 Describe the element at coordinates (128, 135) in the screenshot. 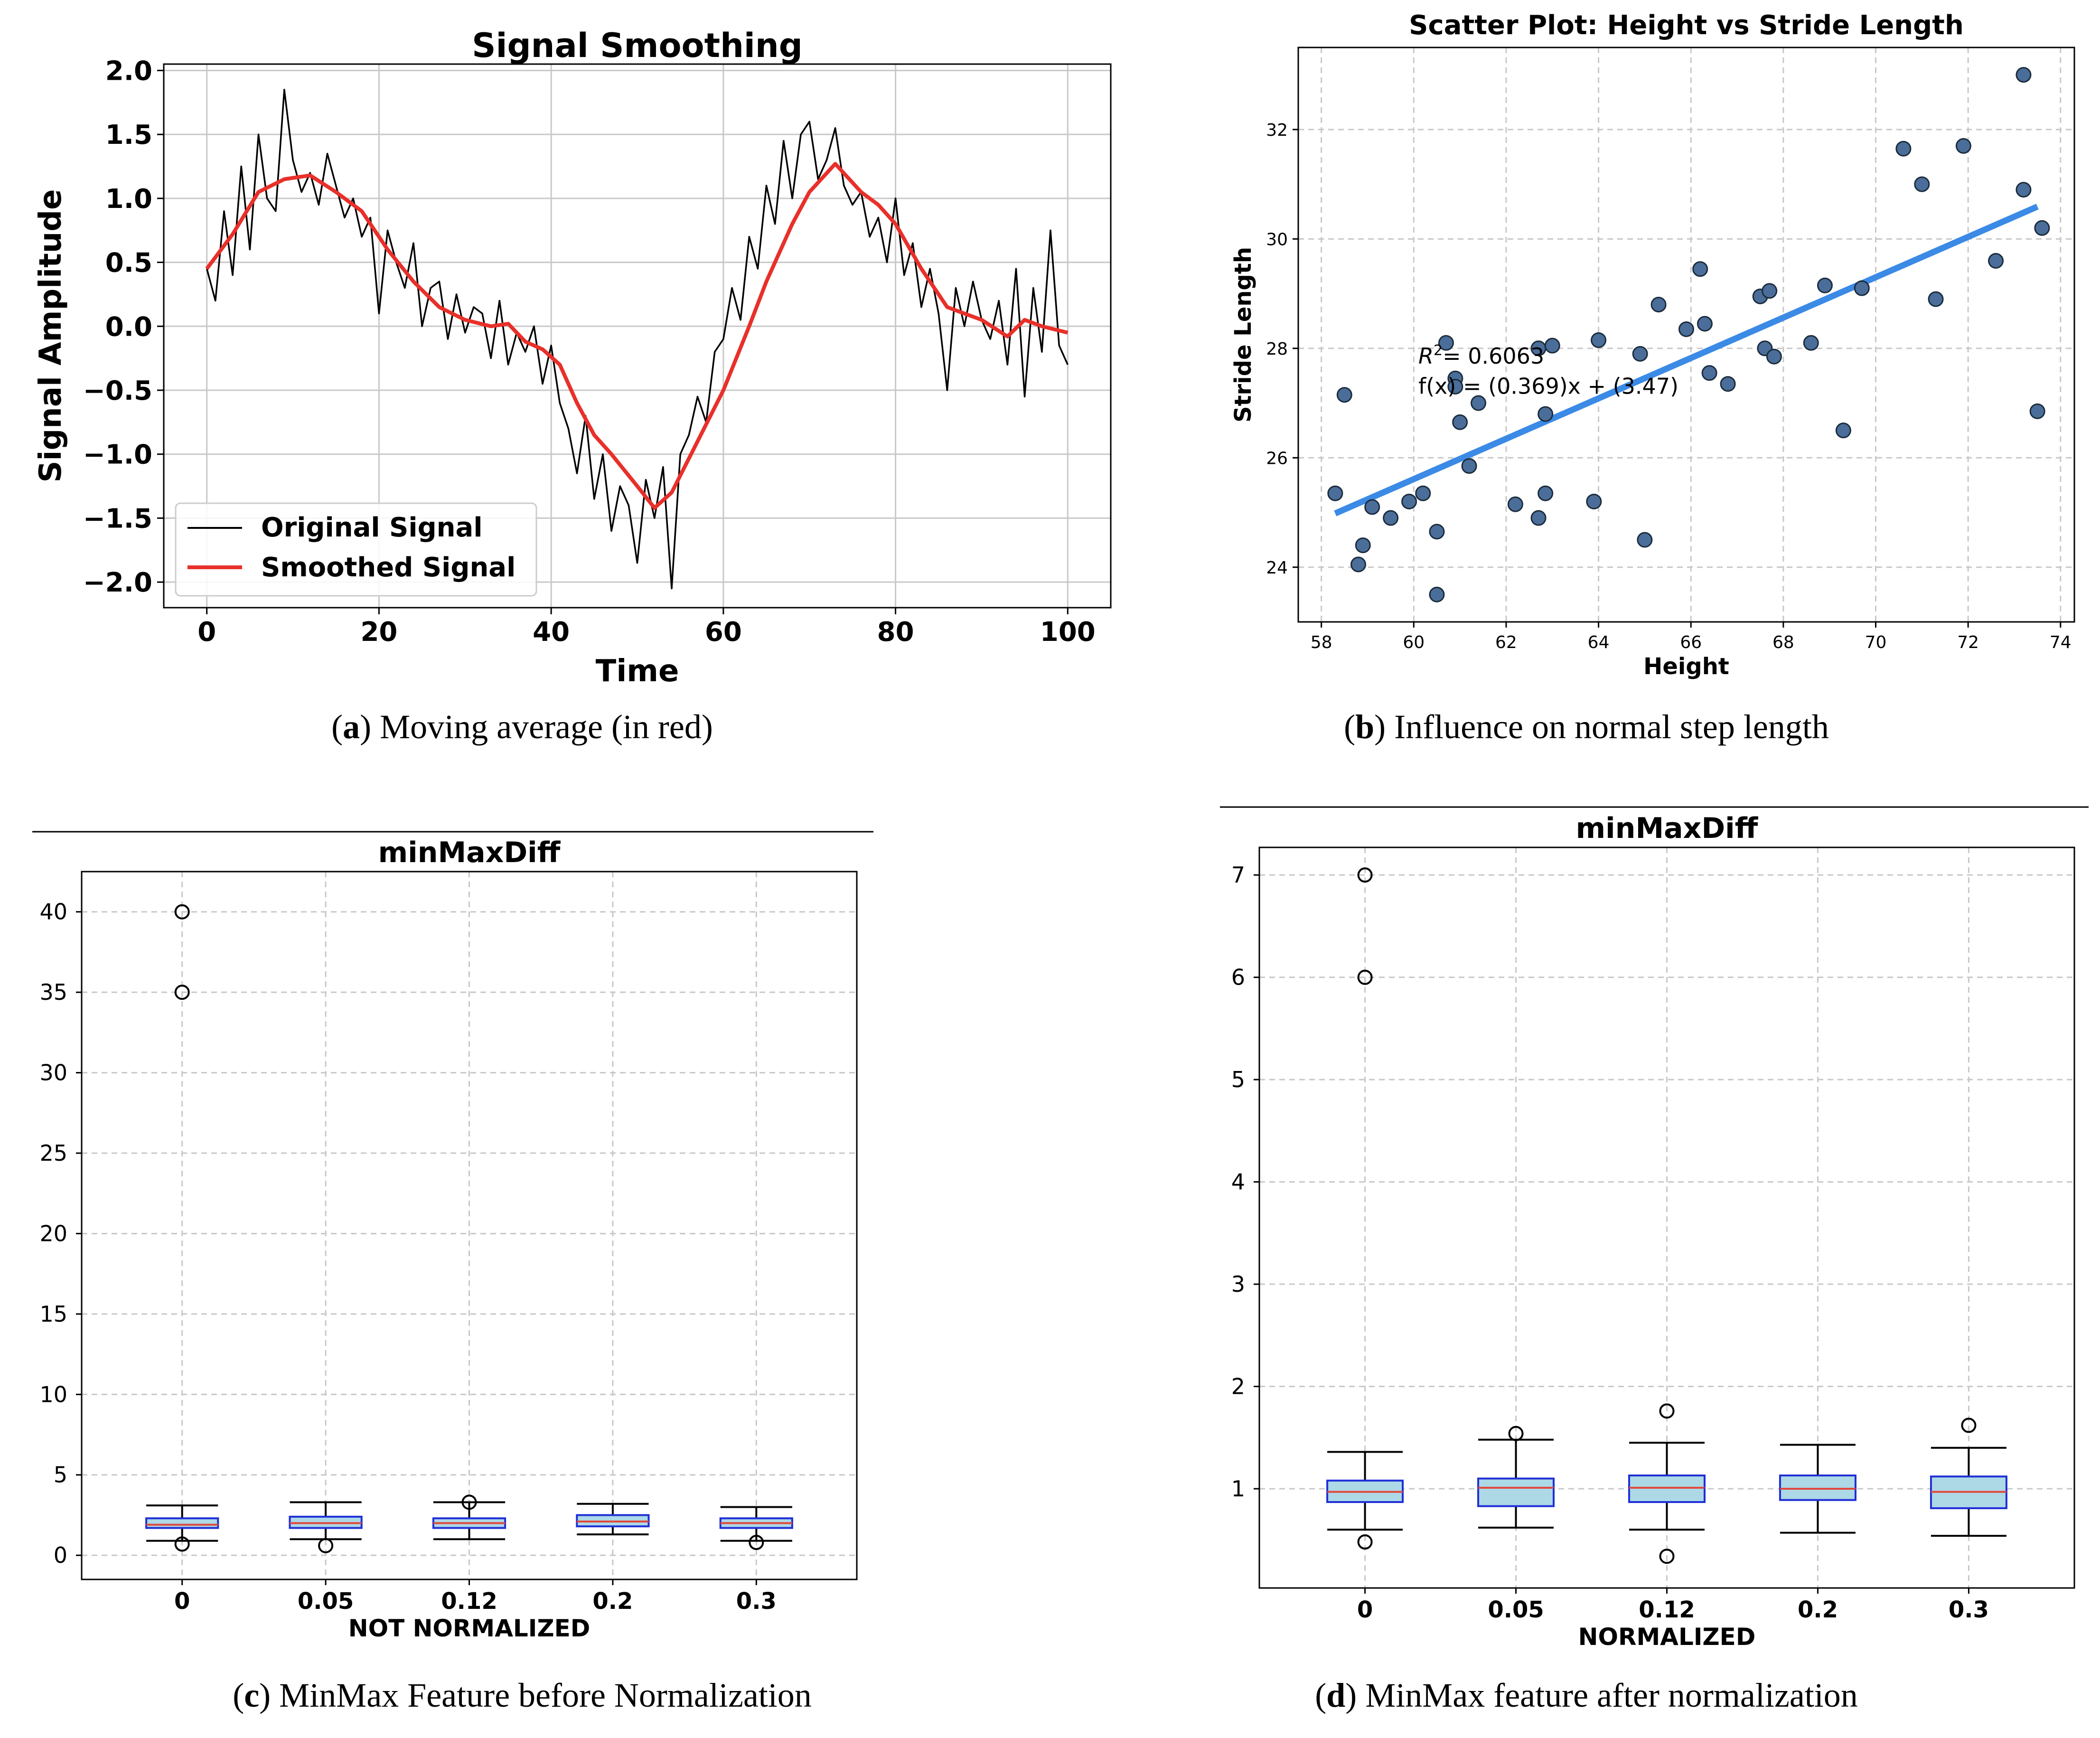

I see `y-tick-label-a: 1.5` at that location.